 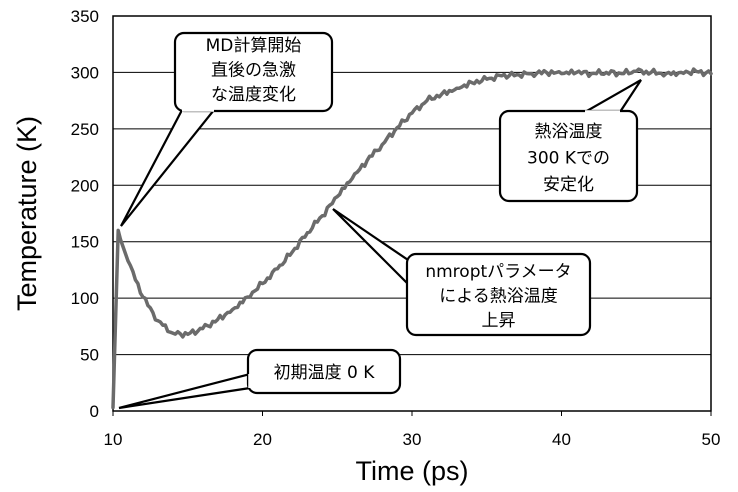 I want to click on y-tick-label: 0, so click(x=94, y=411).